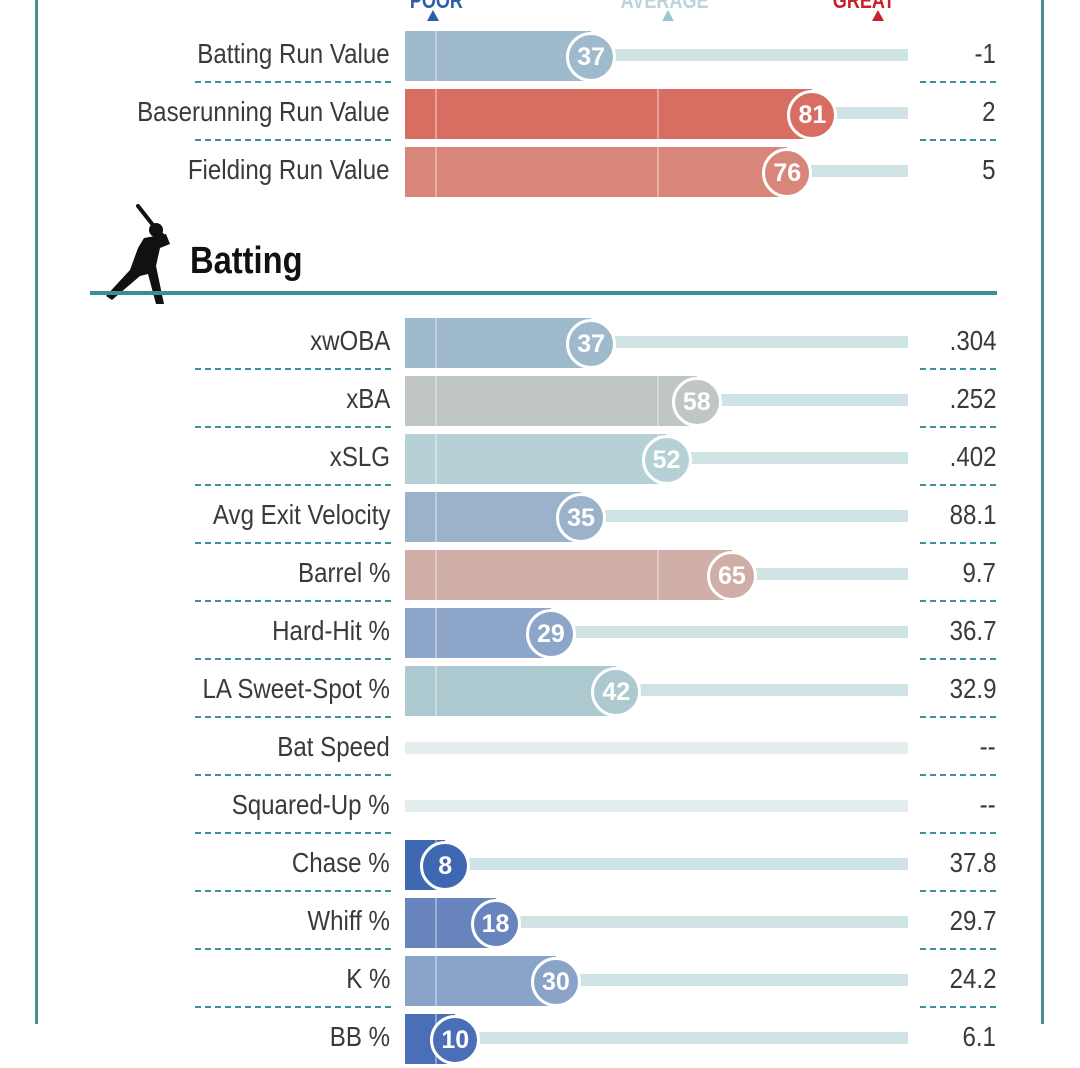  I want to click on poor-marker-icon, so click(433, 15).